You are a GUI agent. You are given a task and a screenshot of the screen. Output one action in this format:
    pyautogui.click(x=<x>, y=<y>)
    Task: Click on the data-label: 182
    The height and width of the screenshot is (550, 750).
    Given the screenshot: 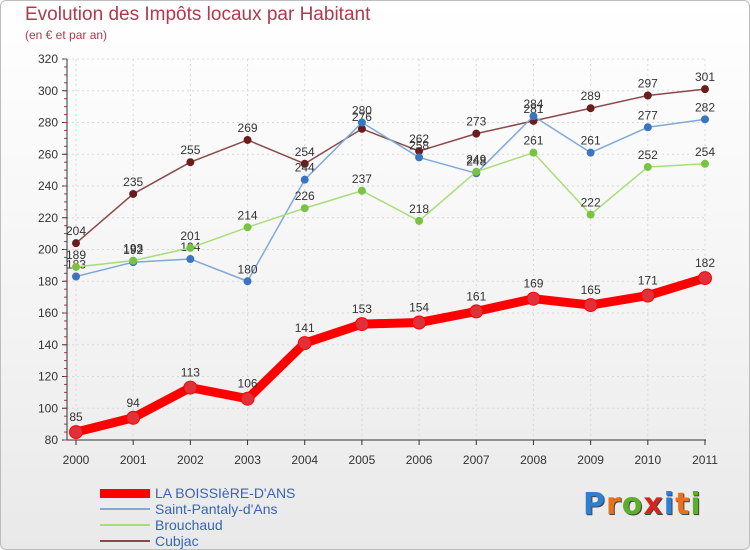 What is the action you would take?
    pyautogui.click(x=705, y=263)
    